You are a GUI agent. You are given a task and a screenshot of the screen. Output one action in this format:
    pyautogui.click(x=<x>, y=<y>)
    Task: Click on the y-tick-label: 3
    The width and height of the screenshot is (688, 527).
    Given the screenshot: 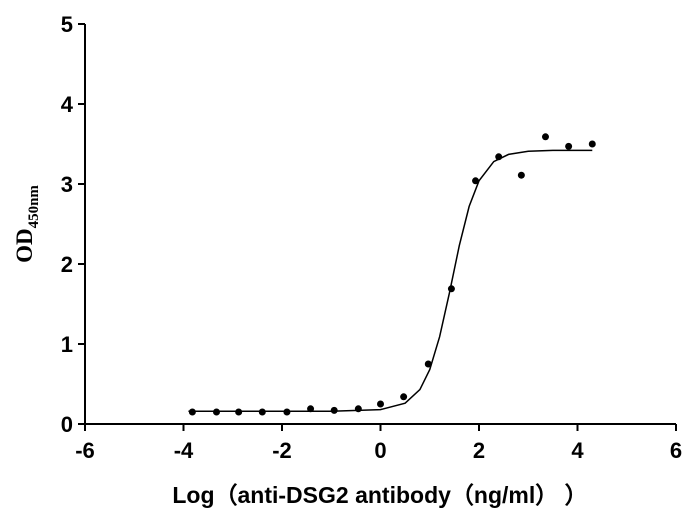 What is the action you would take?
    pyautogui.click(x=67, y=184)
    